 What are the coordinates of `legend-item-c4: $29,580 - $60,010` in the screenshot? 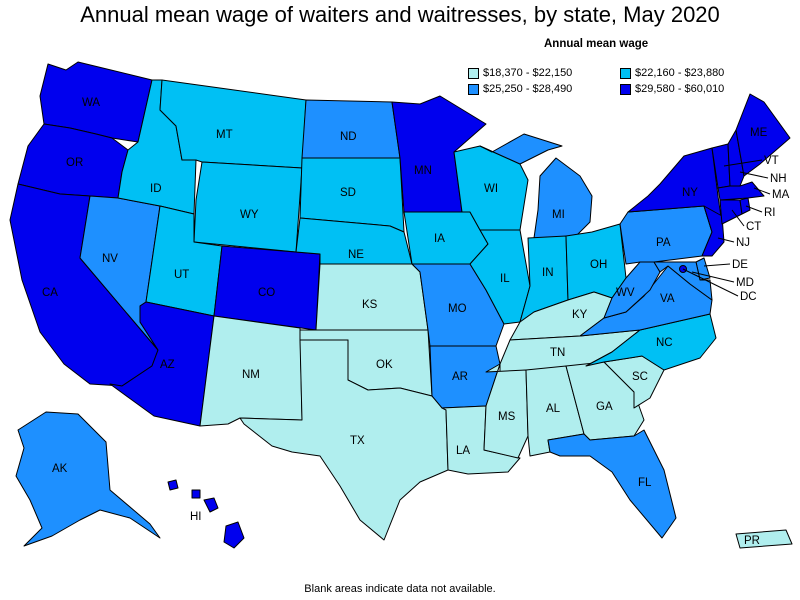 It's located at (672, 89).